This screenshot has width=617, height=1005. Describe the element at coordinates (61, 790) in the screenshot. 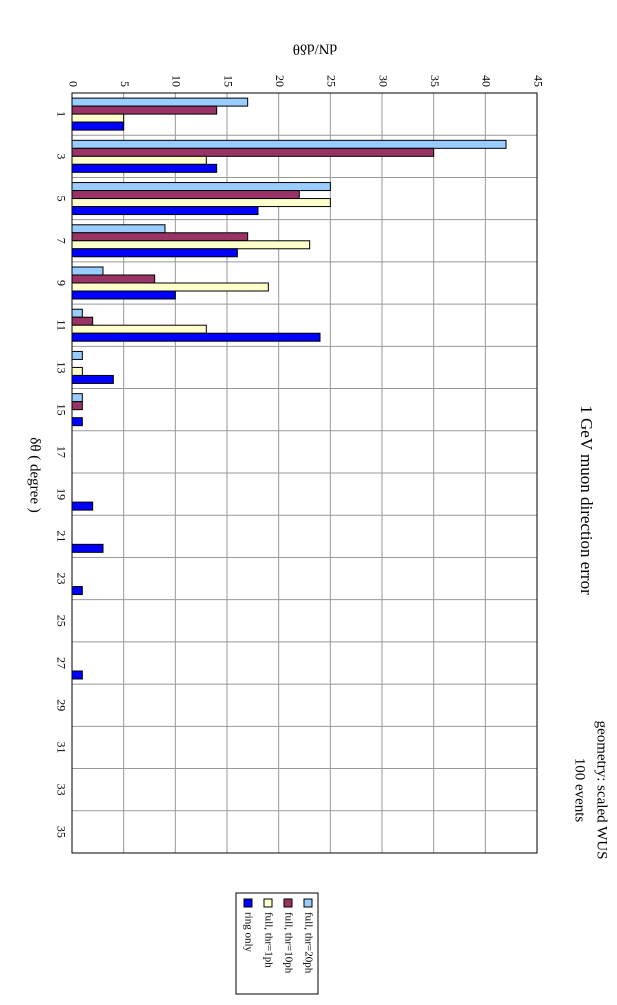

I see `x-tick-label: 33` at that location.